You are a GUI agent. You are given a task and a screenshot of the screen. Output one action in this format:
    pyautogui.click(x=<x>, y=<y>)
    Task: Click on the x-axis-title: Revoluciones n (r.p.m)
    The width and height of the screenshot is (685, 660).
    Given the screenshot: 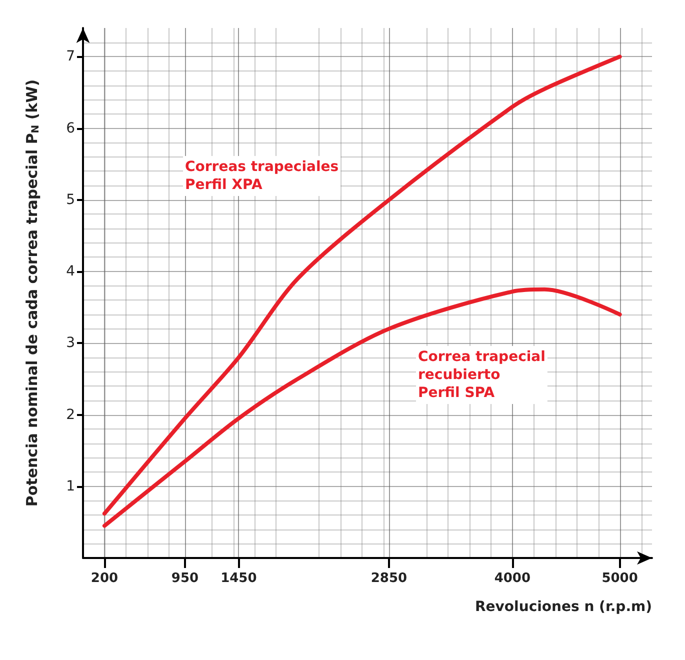 What is the action you would take?
    pyautogui.click(x=563, y=607)
    